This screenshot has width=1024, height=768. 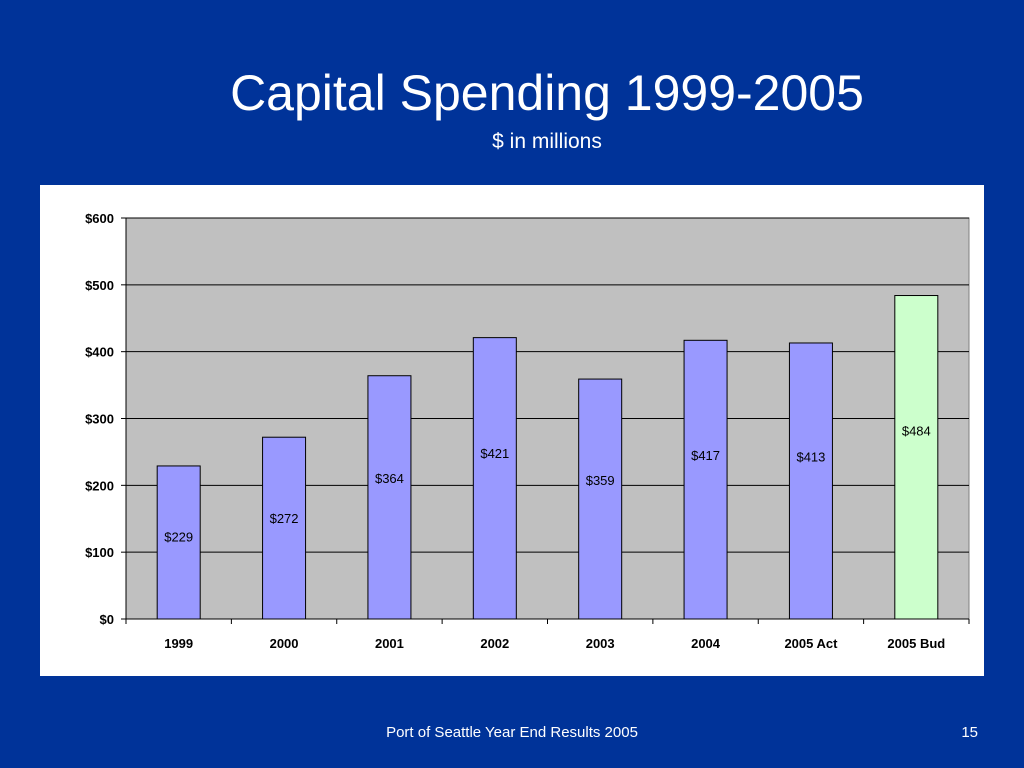 I want to click on y-tick-label: $500, so click(x=99, y=285).